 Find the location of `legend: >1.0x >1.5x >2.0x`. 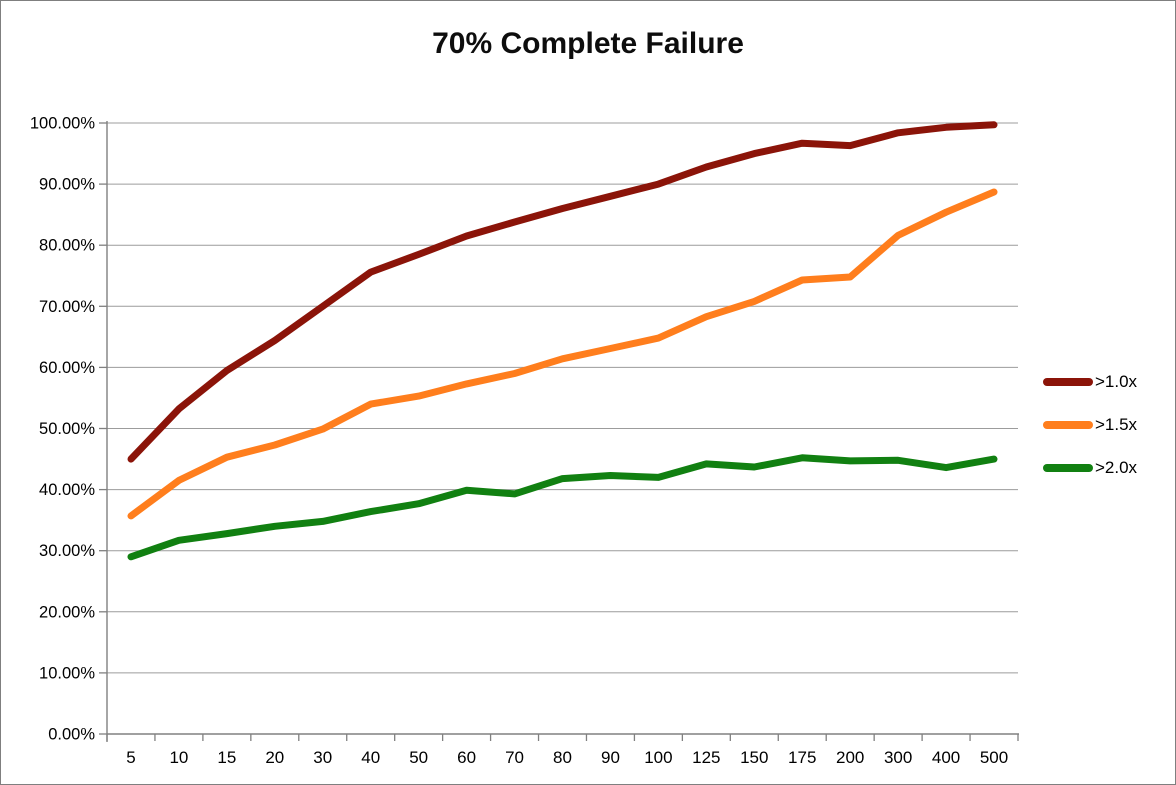

legend: >1.0x >1.5x >2.0x is located at coordinates (1090, 425).